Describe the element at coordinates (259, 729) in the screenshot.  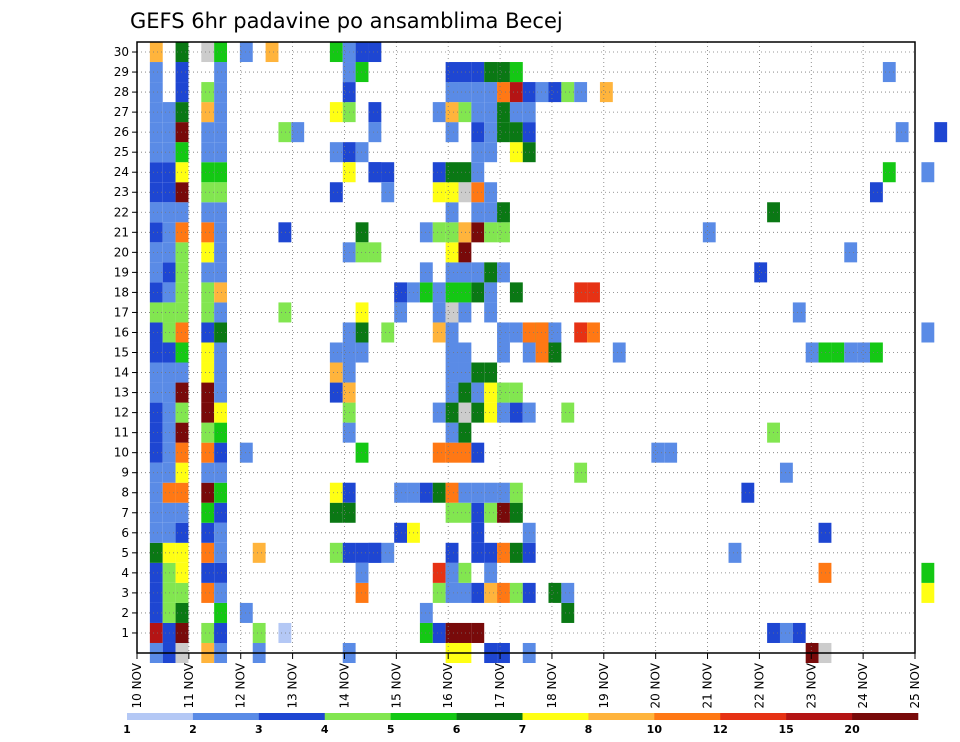
I see `colorbar-label: 3` at that location.